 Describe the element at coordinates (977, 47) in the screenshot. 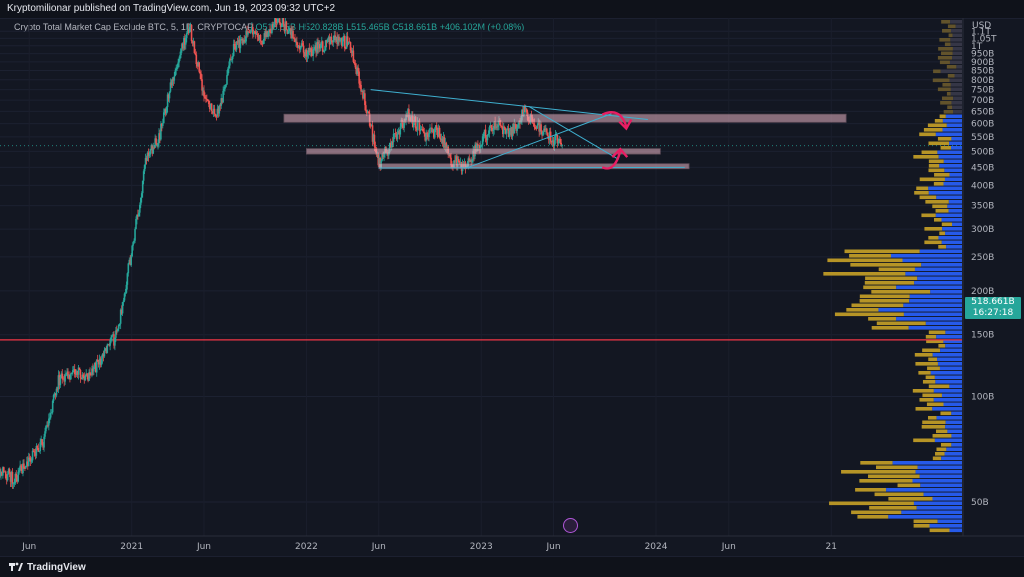

I see `y-tick-label: 1T` at that location.